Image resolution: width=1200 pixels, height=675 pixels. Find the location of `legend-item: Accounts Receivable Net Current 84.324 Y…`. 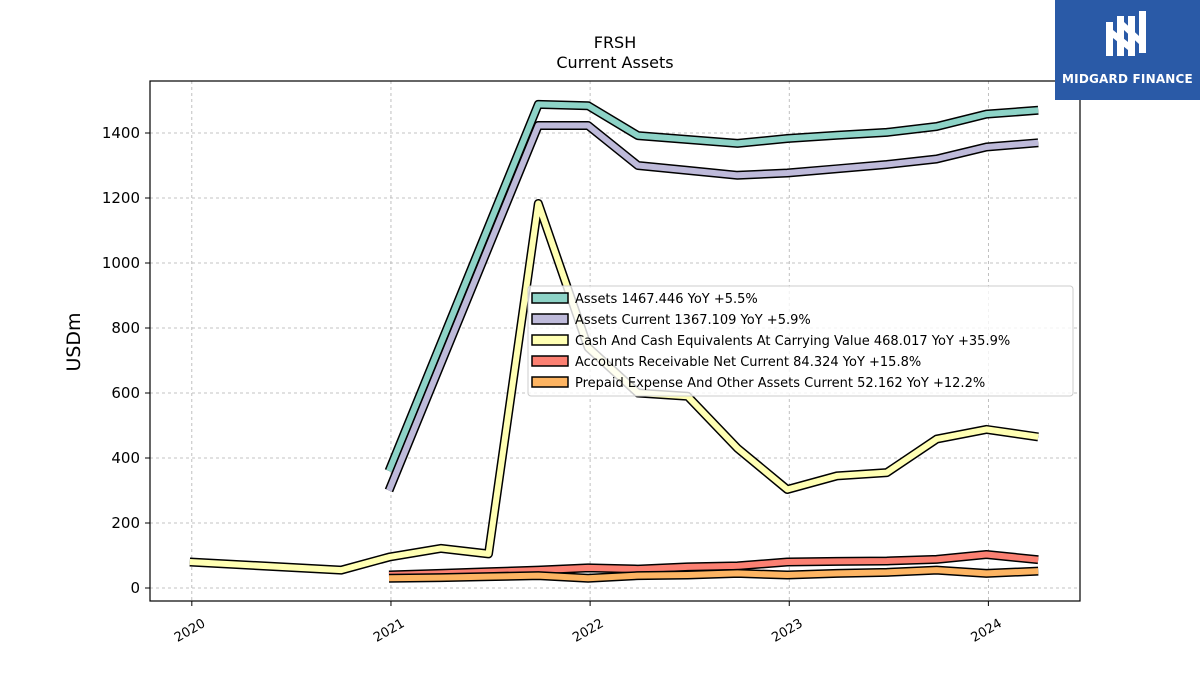

legend-item: Accounts Receivable Net Current 84.324 Y… is located at coordinates (726, 362).